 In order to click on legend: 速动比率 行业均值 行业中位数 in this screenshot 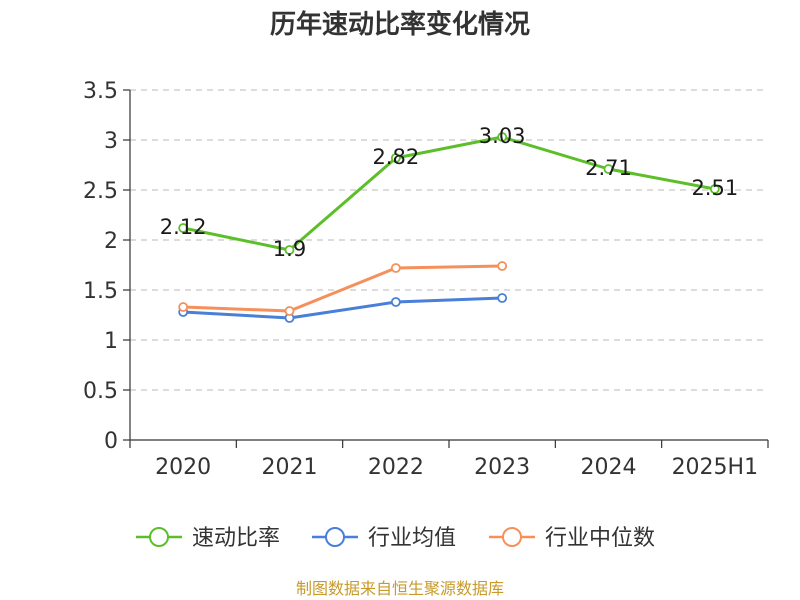, I will do `click(395, 538)`.